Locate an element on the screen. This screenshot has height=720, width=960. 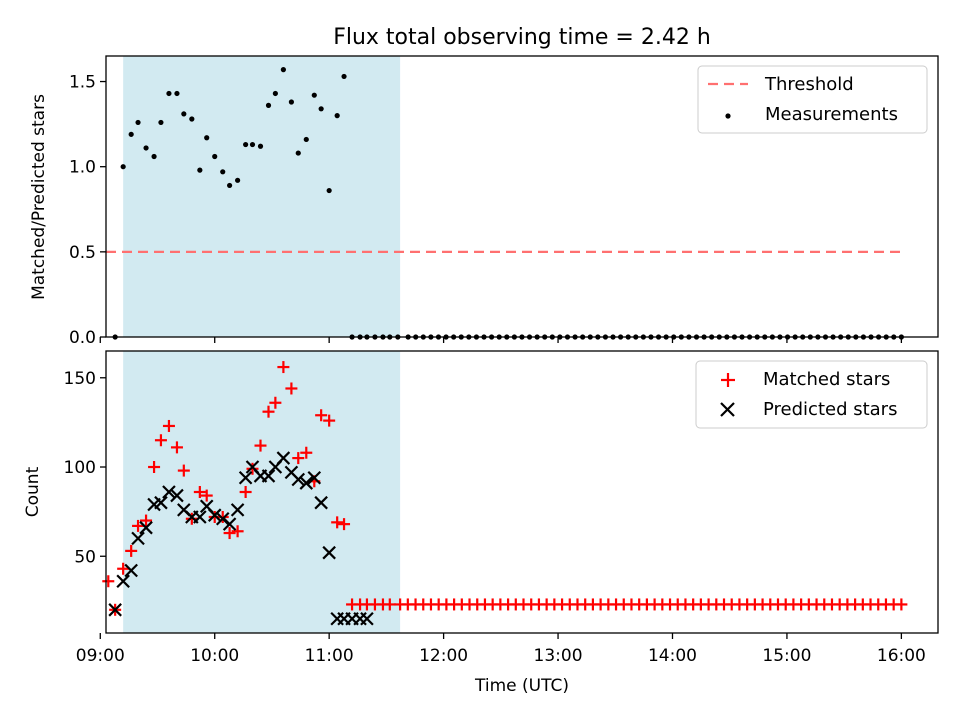
x-tick-label: 09:00 is located at coordinates (100, 656).